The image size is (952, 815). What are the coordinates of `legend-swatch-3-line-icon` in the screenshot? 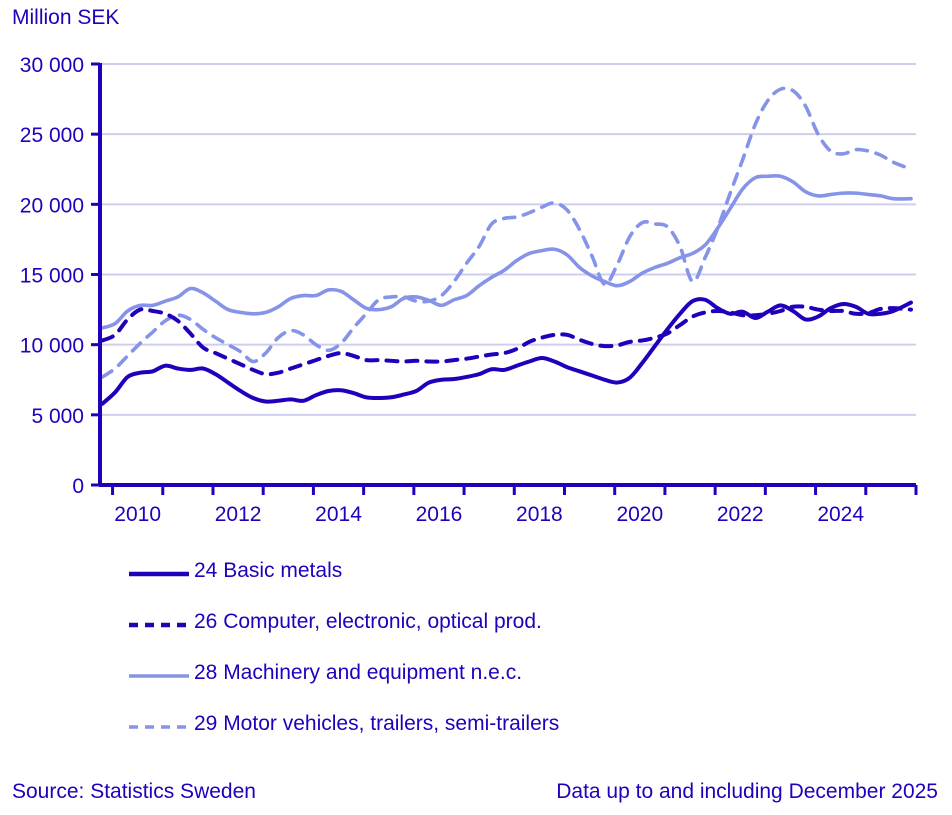 It's located at (159, 674).